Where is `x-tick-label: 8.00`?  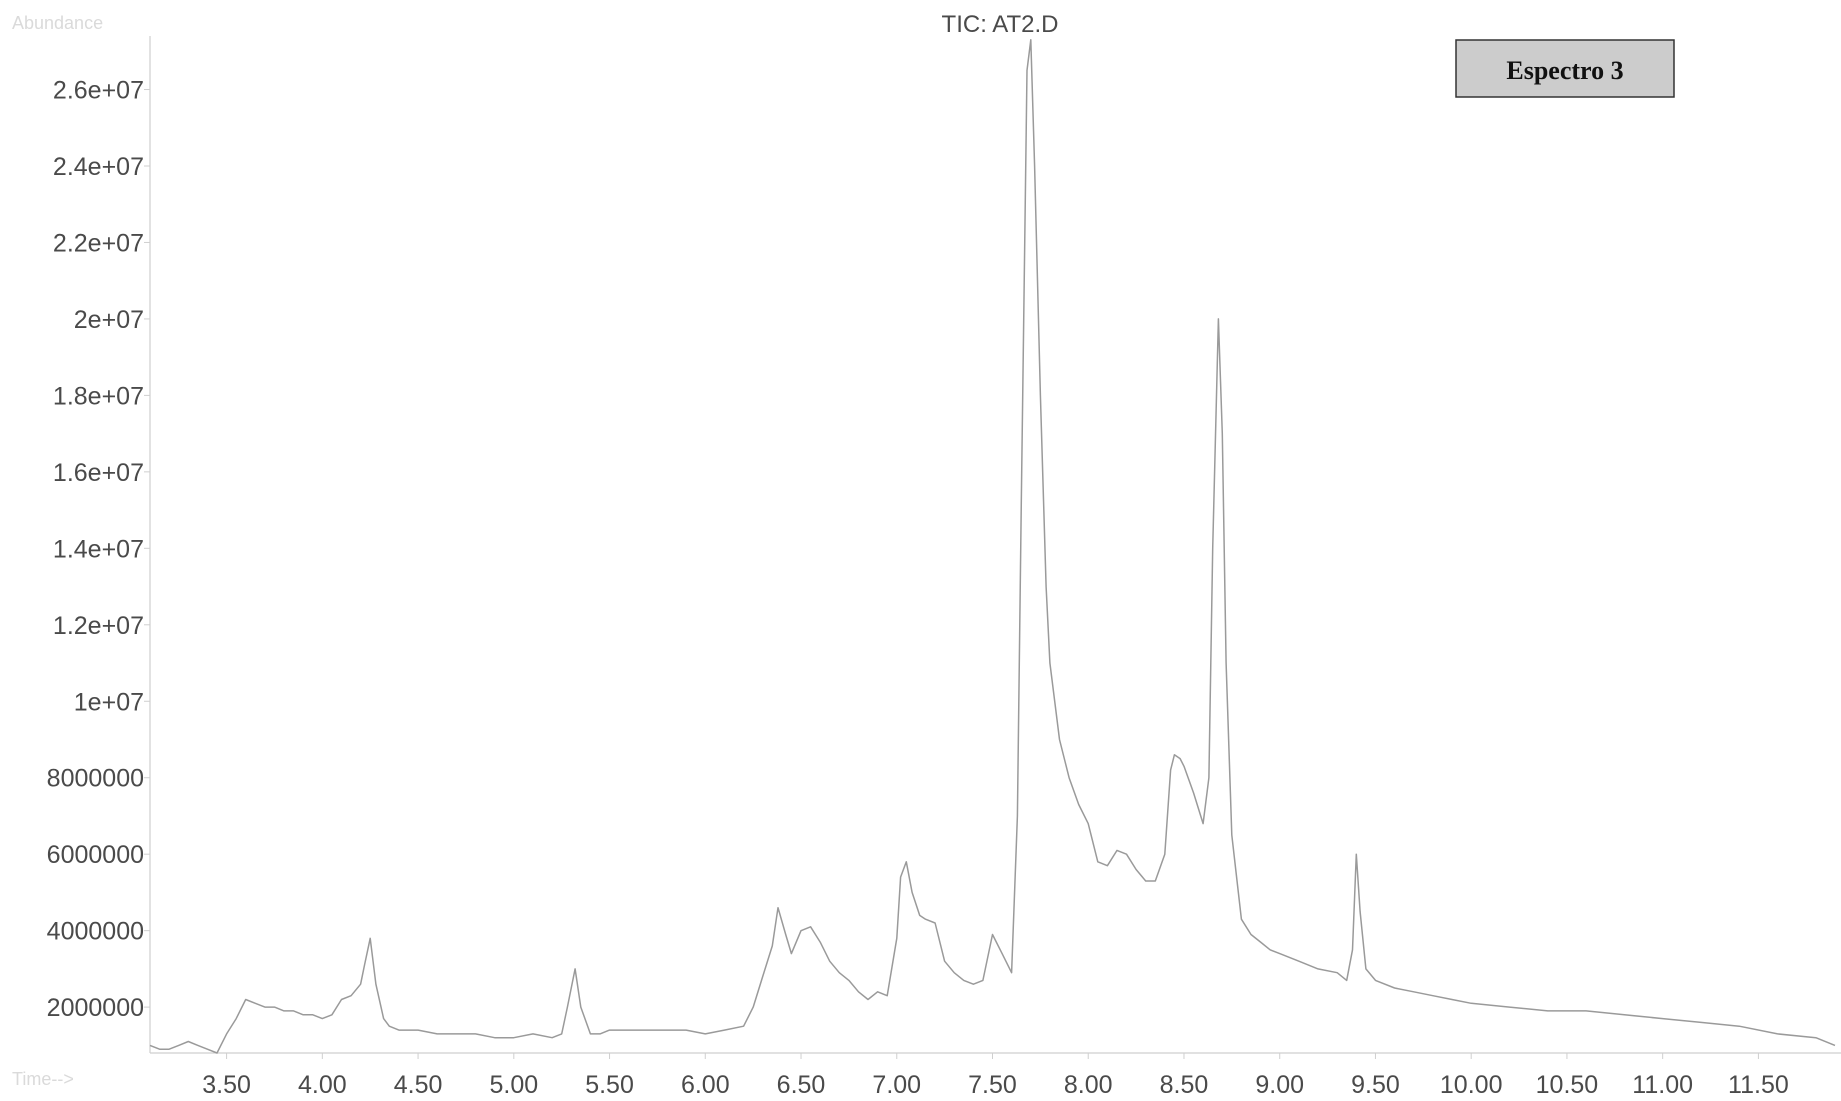
x-tick-label: 8.00 is located at coordinates (1088, 1085).